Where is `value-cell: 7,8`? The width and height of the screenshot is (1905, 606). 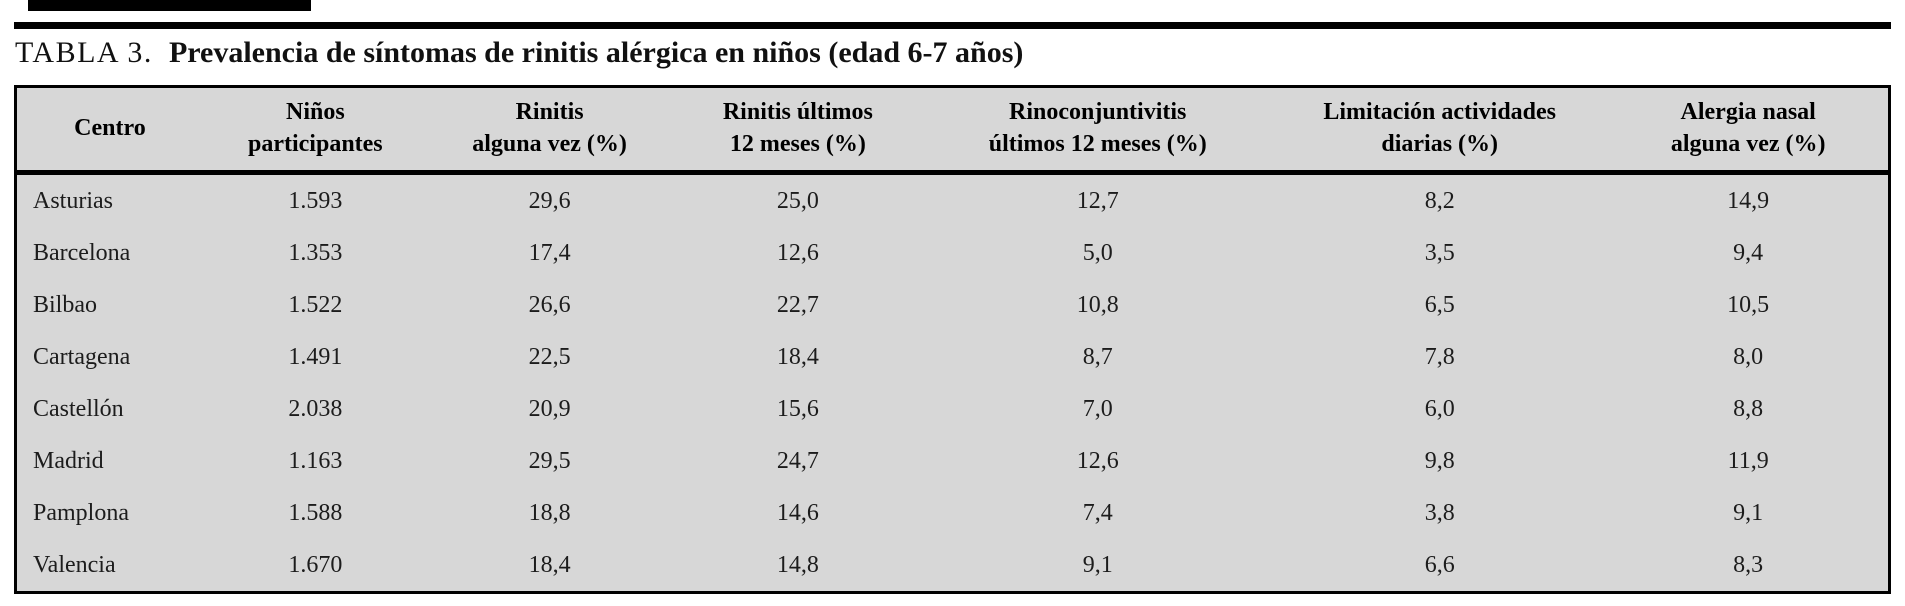
value-cell: 7,8 is located at coordinates (1439, 356).